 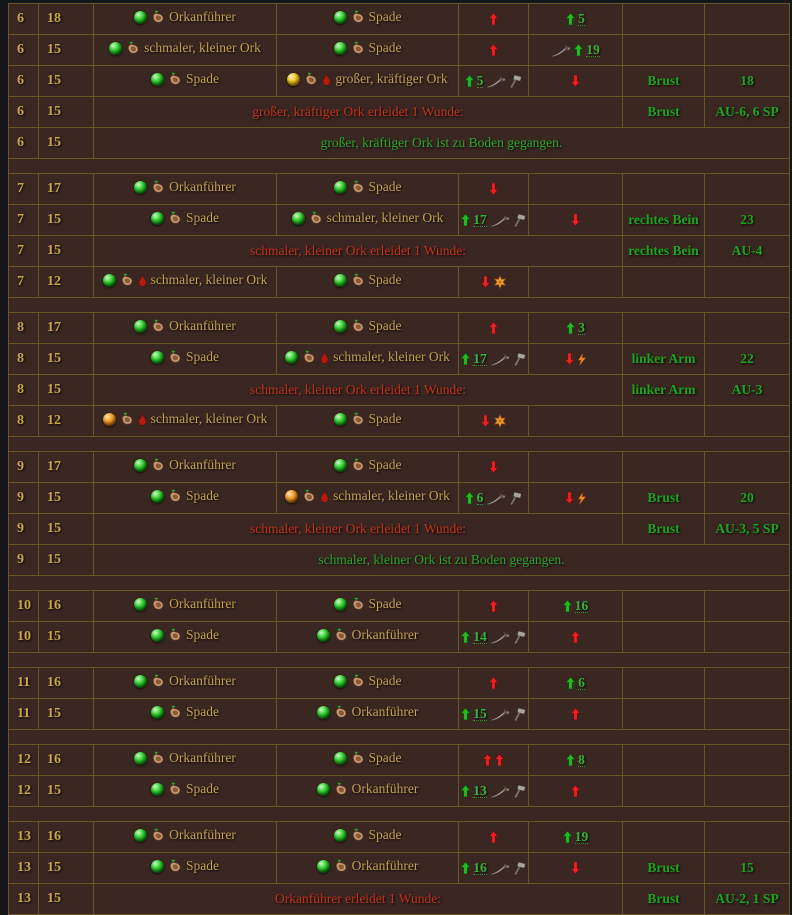 What do you see at coordinates (66, 19) in the screenshot?
I see `initiative-cell: 18` at bounding box center [66, 19].